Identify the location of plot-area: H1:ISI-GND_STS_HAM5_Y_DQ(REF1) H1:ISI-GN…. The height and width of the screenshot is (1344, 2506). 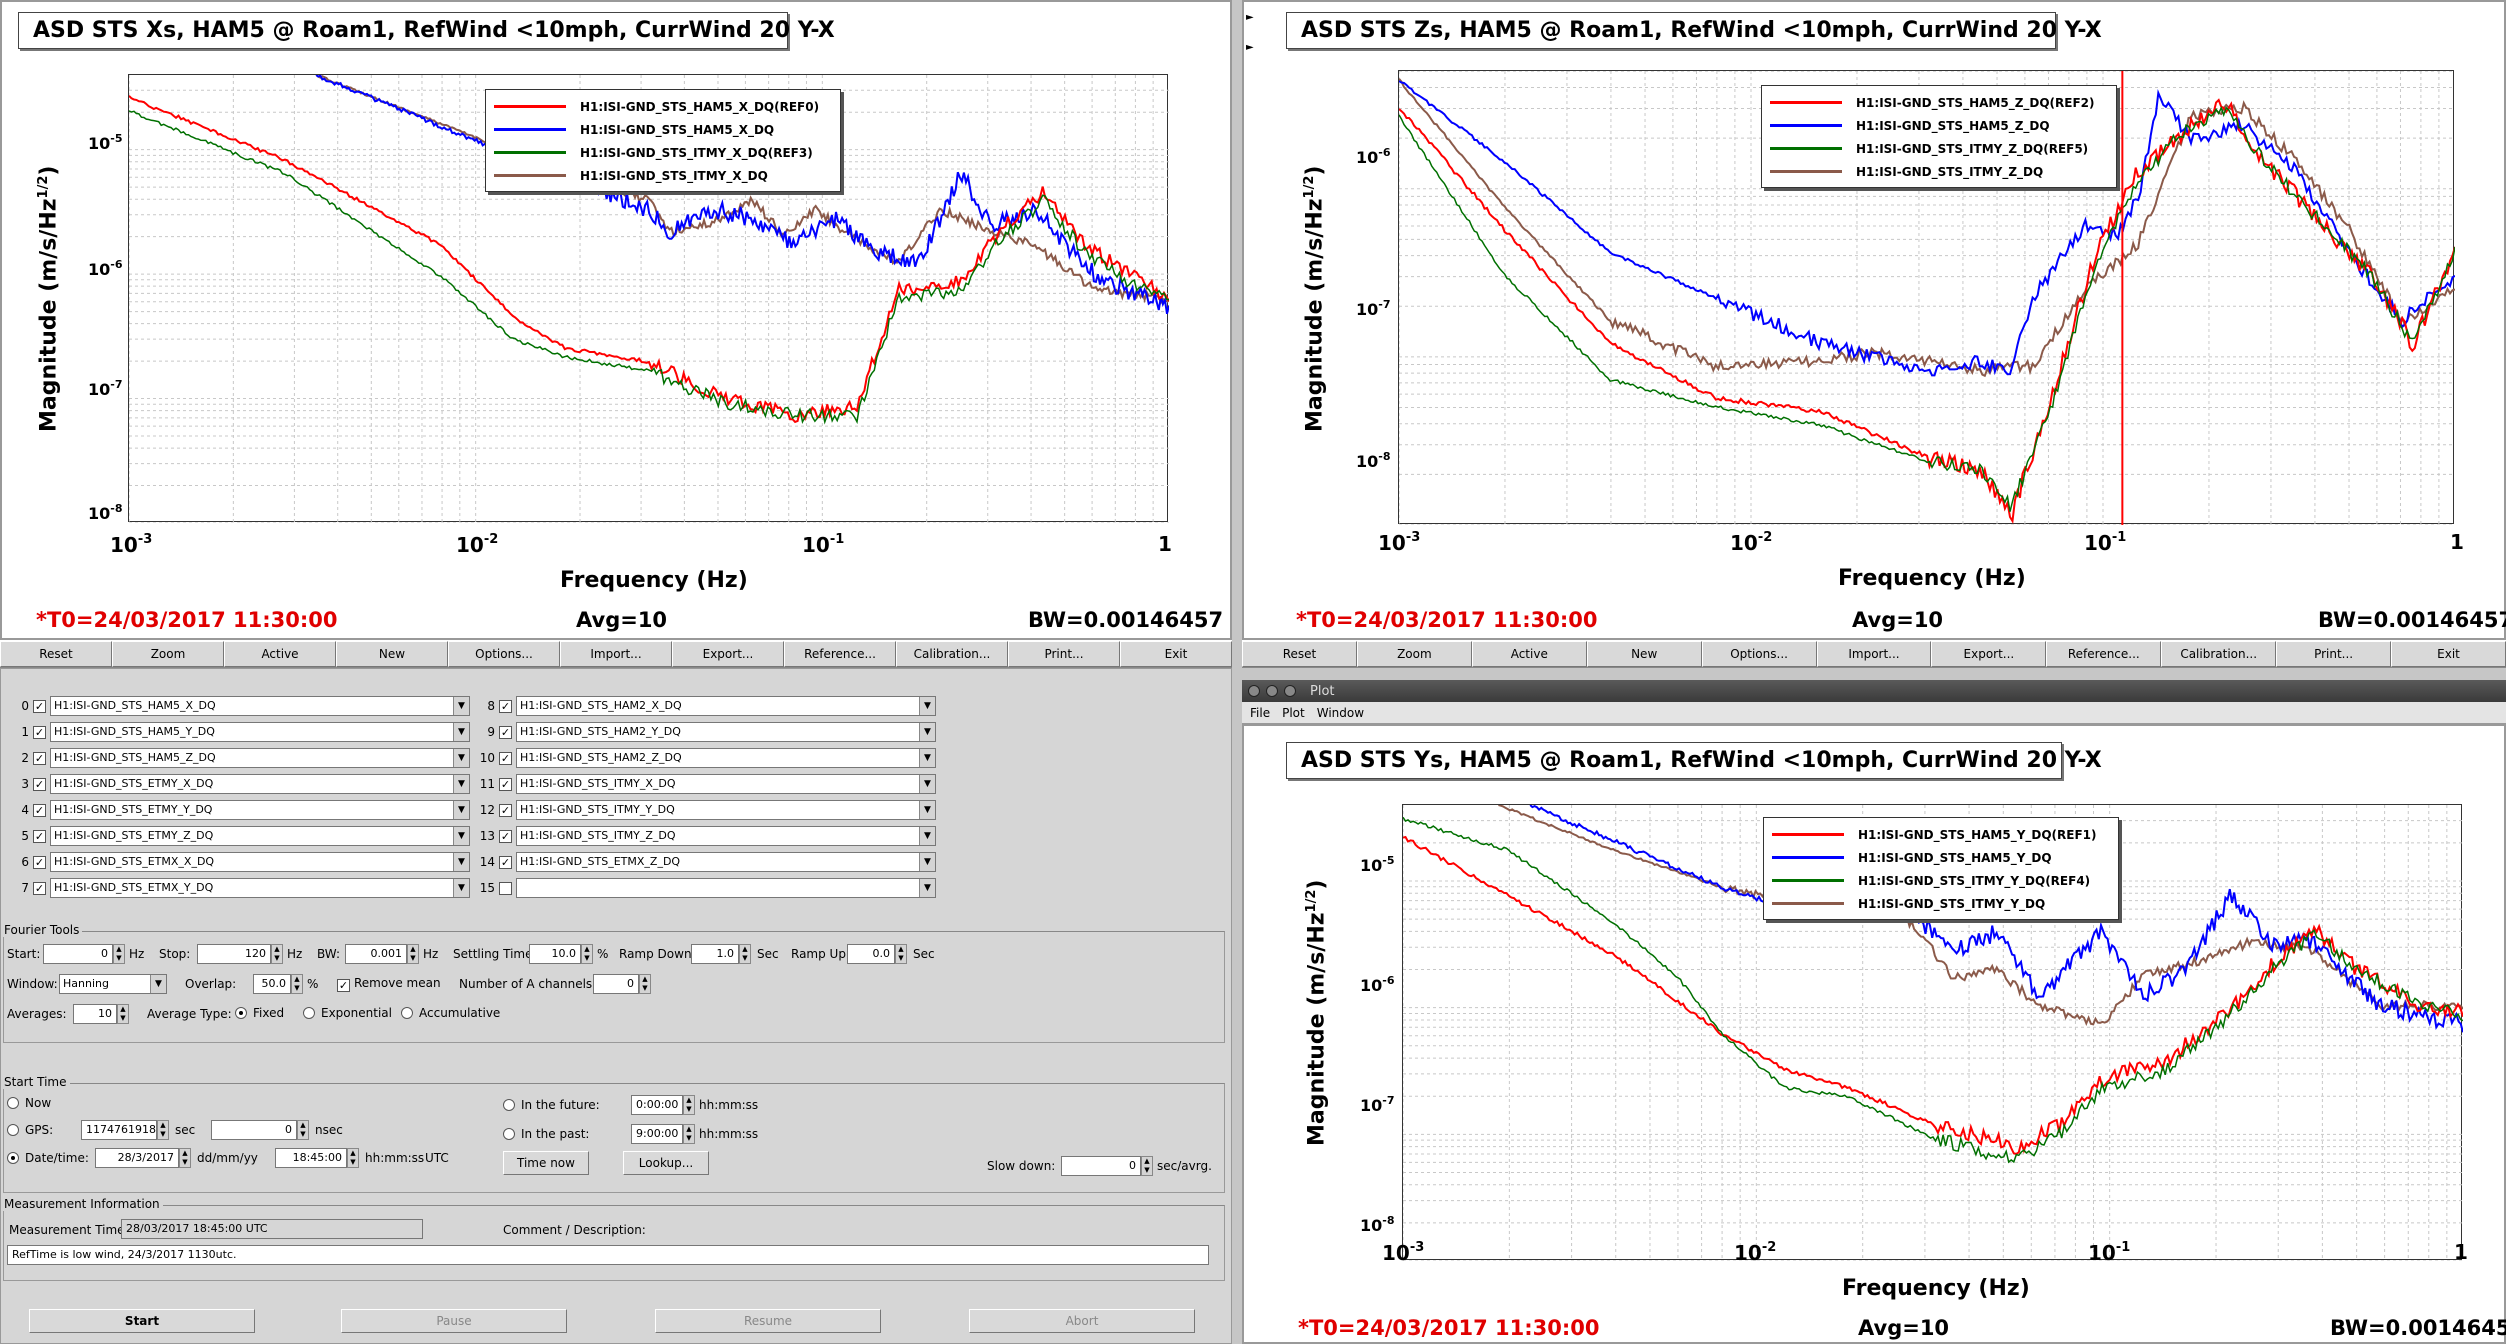
(1932, 1032).